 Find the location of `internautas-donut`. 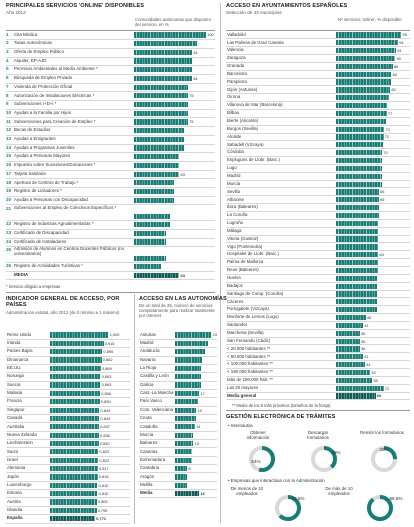

internautas-donut is located at coordinates (384, 459).